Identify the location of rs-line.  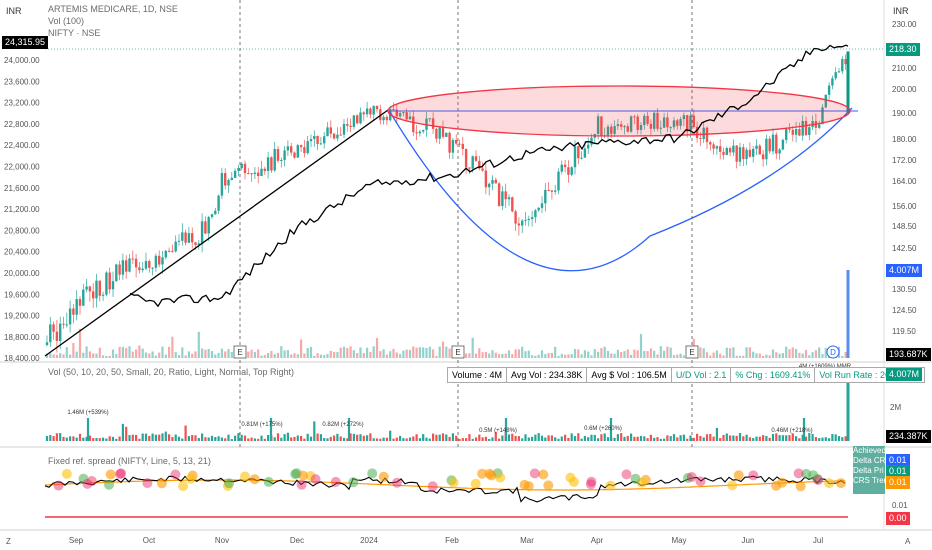
(445, 489).